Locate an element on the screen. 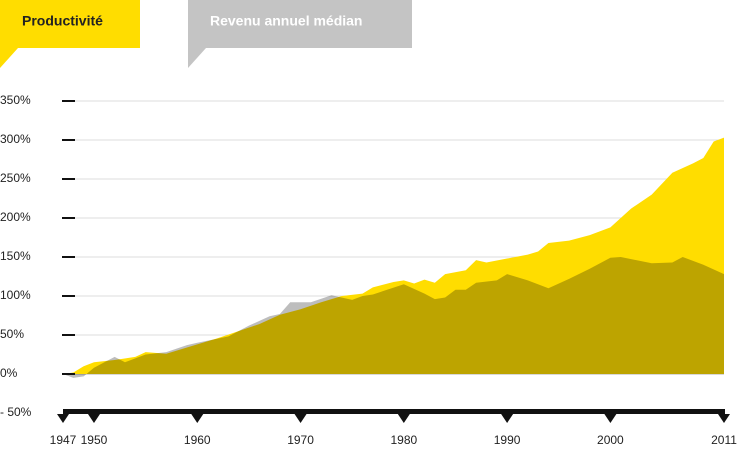 The width and height of the screenshot is (738, 461). x-tick-label: 1990 is located at coordinates (507, 440).